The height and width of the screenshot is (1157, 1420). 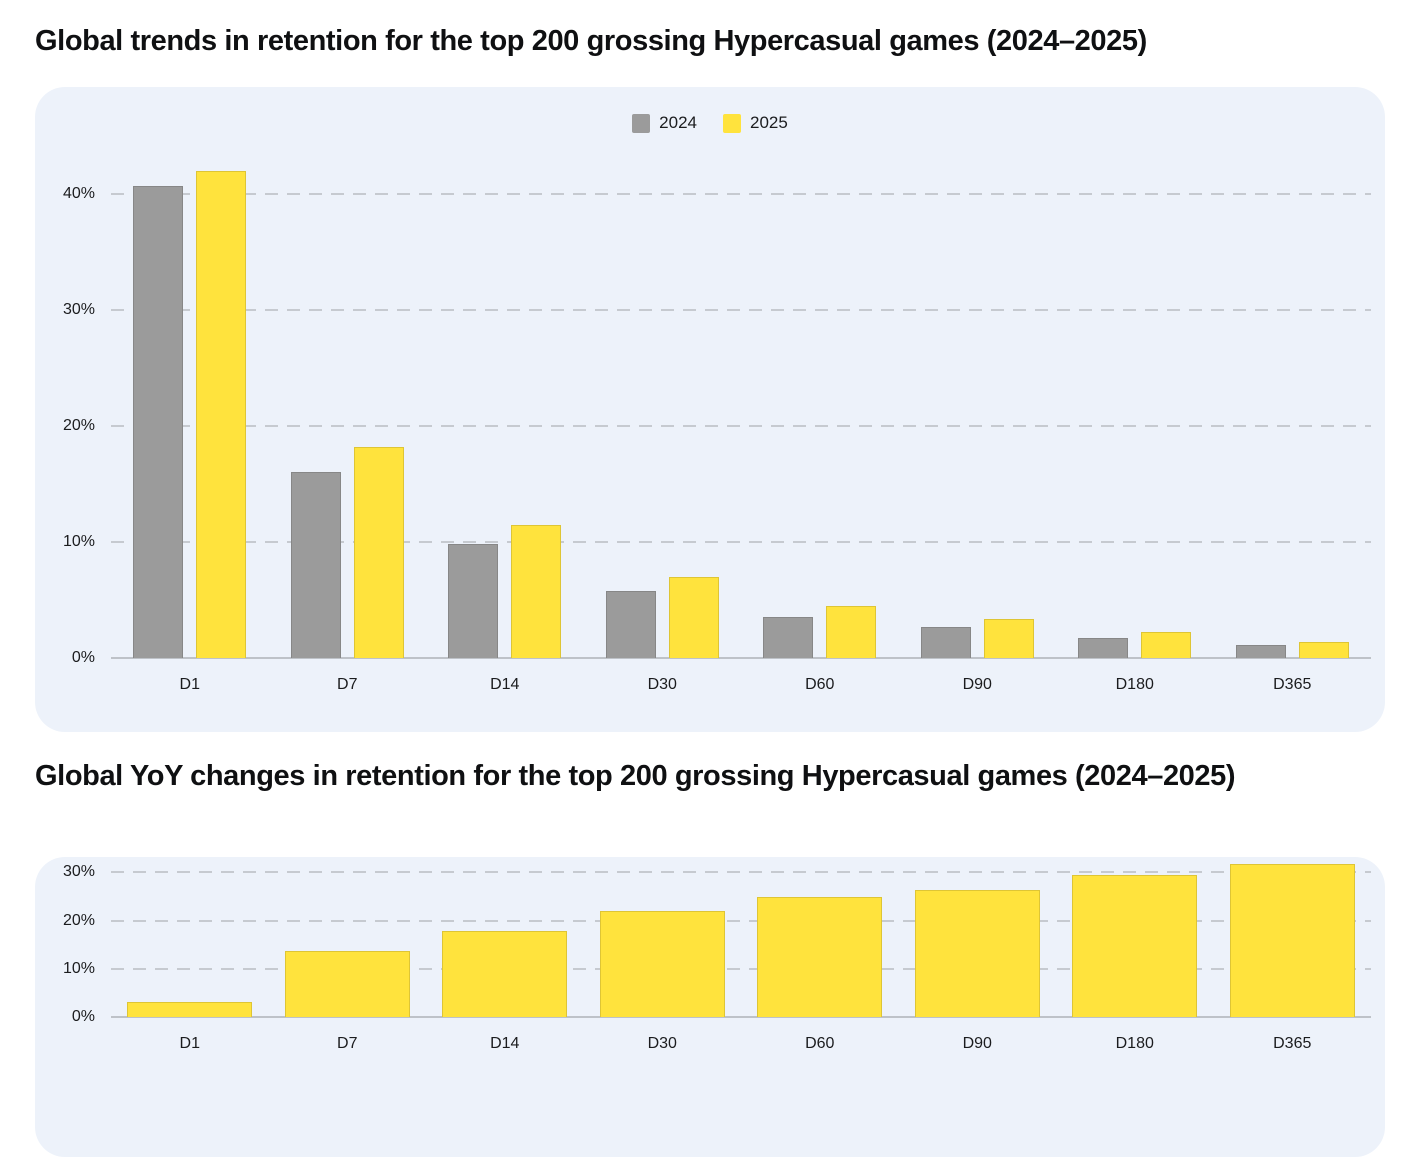 I want to click on bar-YoY change-D14, so click(x=505, y=973).